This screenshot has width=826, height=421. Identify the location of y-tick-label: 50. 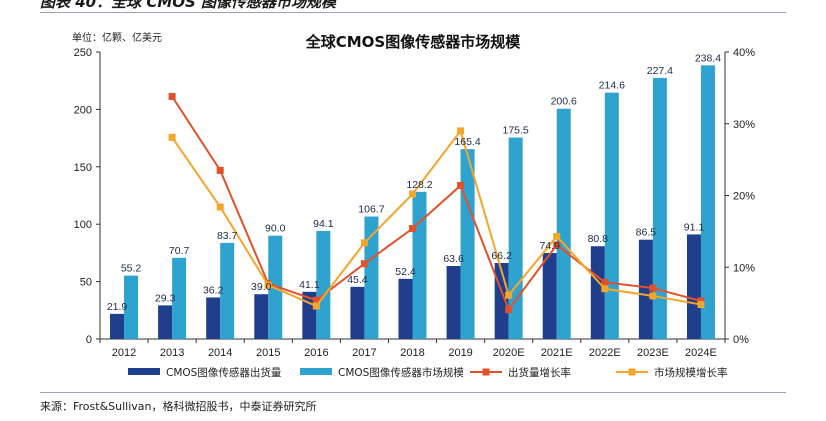
(86, 283).